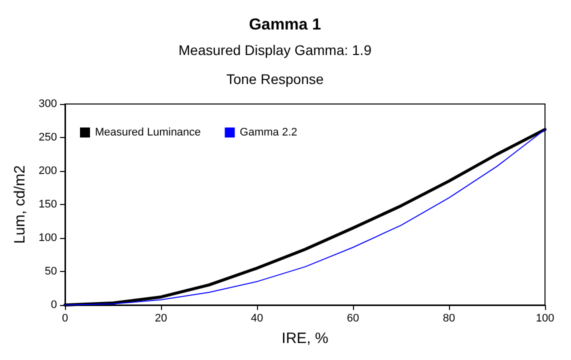 The width and height of the screenshot is (571, 360). Describe the element at coordinates (20, 204) in the screenshot. I see `y-axis-title: Lum, cd/m2` at that location.